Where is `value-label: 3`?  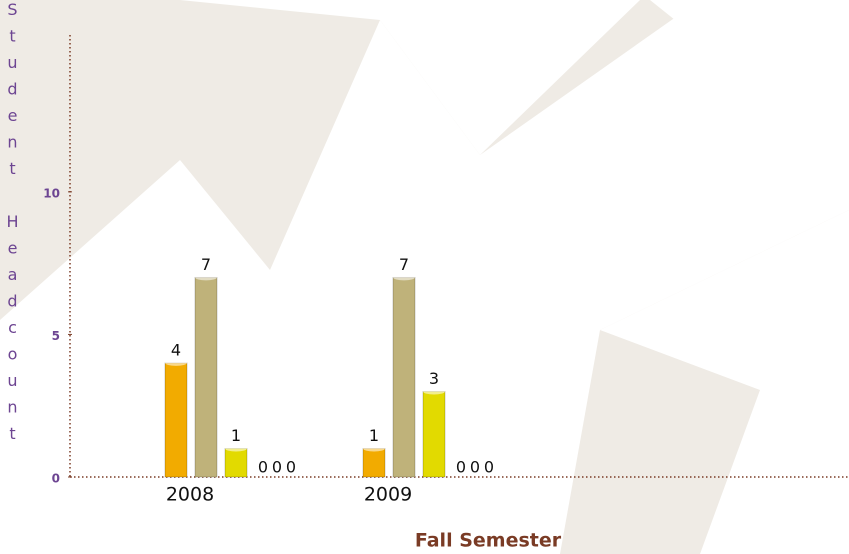 value-label: 3 is located at coordinates (434, 378).